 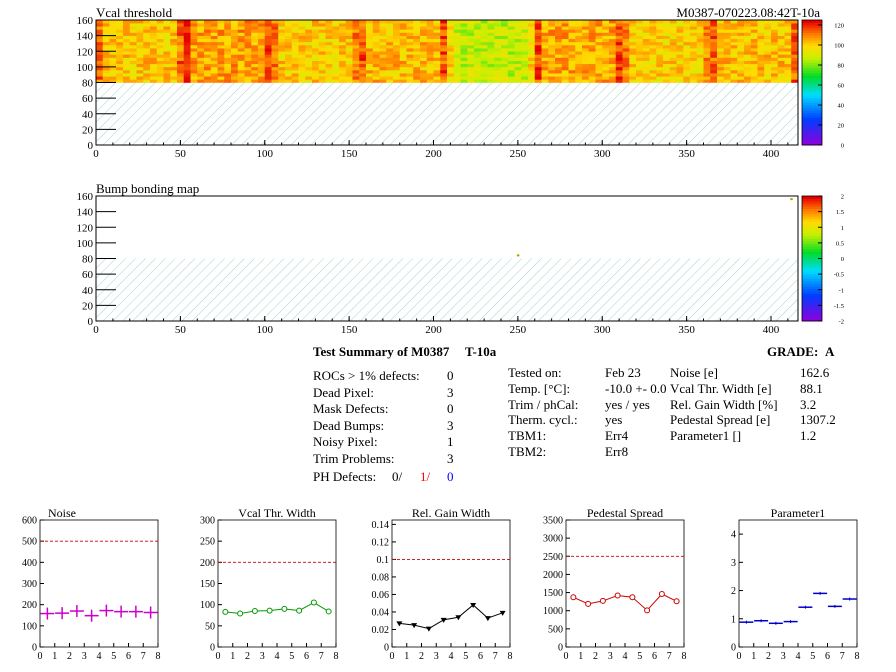 I want to click on col2-label: TBM2:, so click(x=527, y=451).